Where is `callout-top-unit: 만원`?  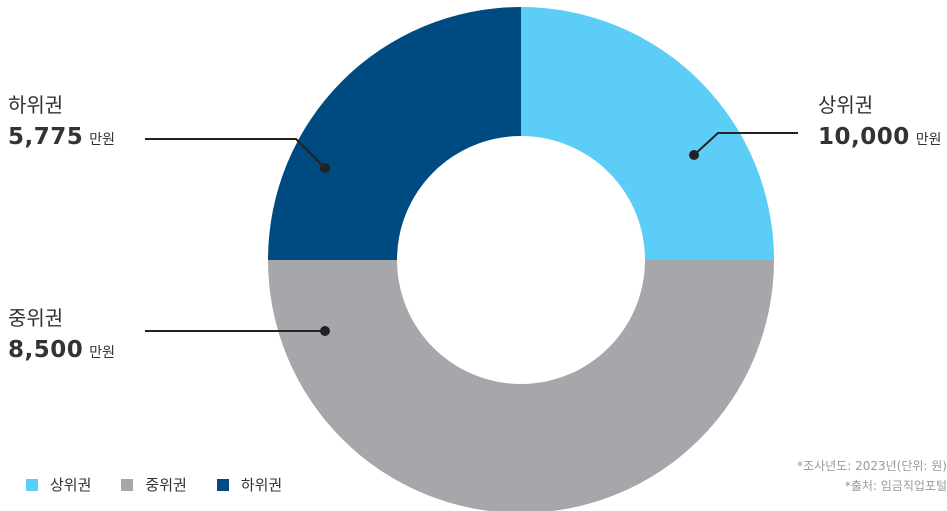
callout-top-unit: 만원 is located at coordinates (928, 140).